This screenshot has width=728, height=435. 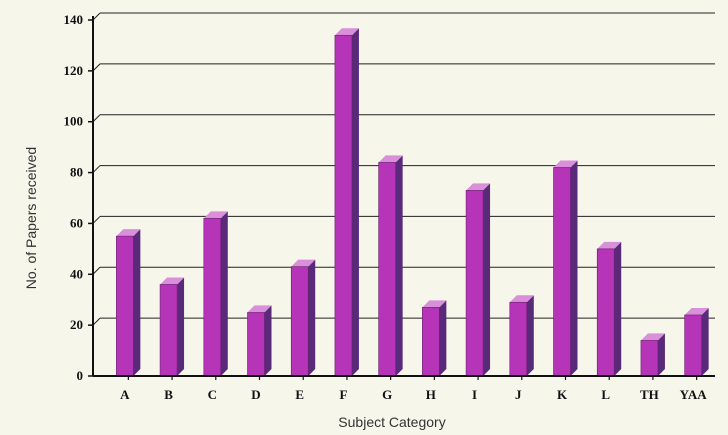 What do you see at coordinates (431, 394) in the screenshot?
I see `x-tick-label: H` at bounding box center [431, 394].